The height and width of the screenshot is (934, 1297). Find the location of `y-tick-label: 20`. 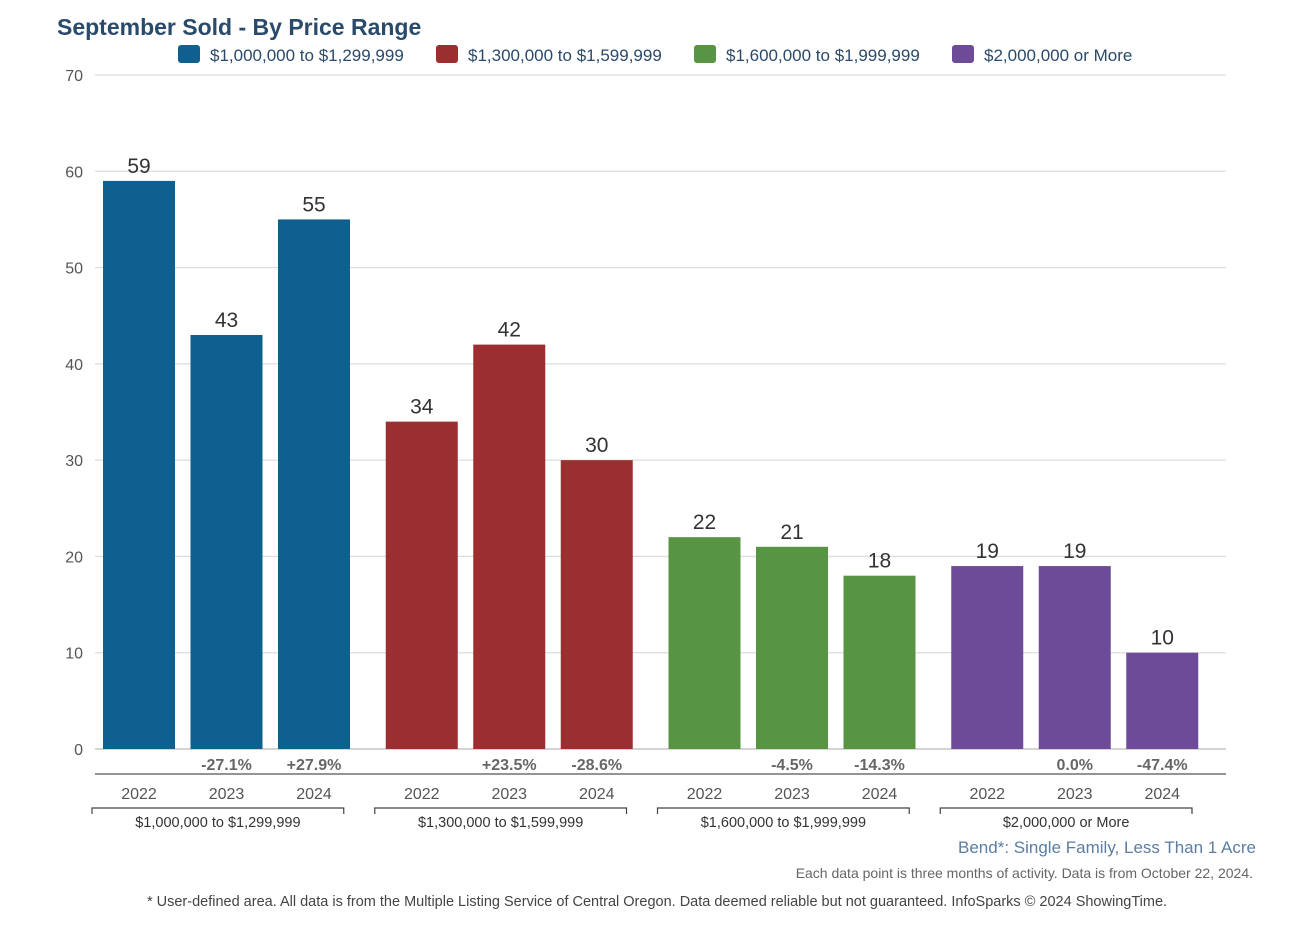

y-tick-label: 20 is located at coordinates (74, 557).